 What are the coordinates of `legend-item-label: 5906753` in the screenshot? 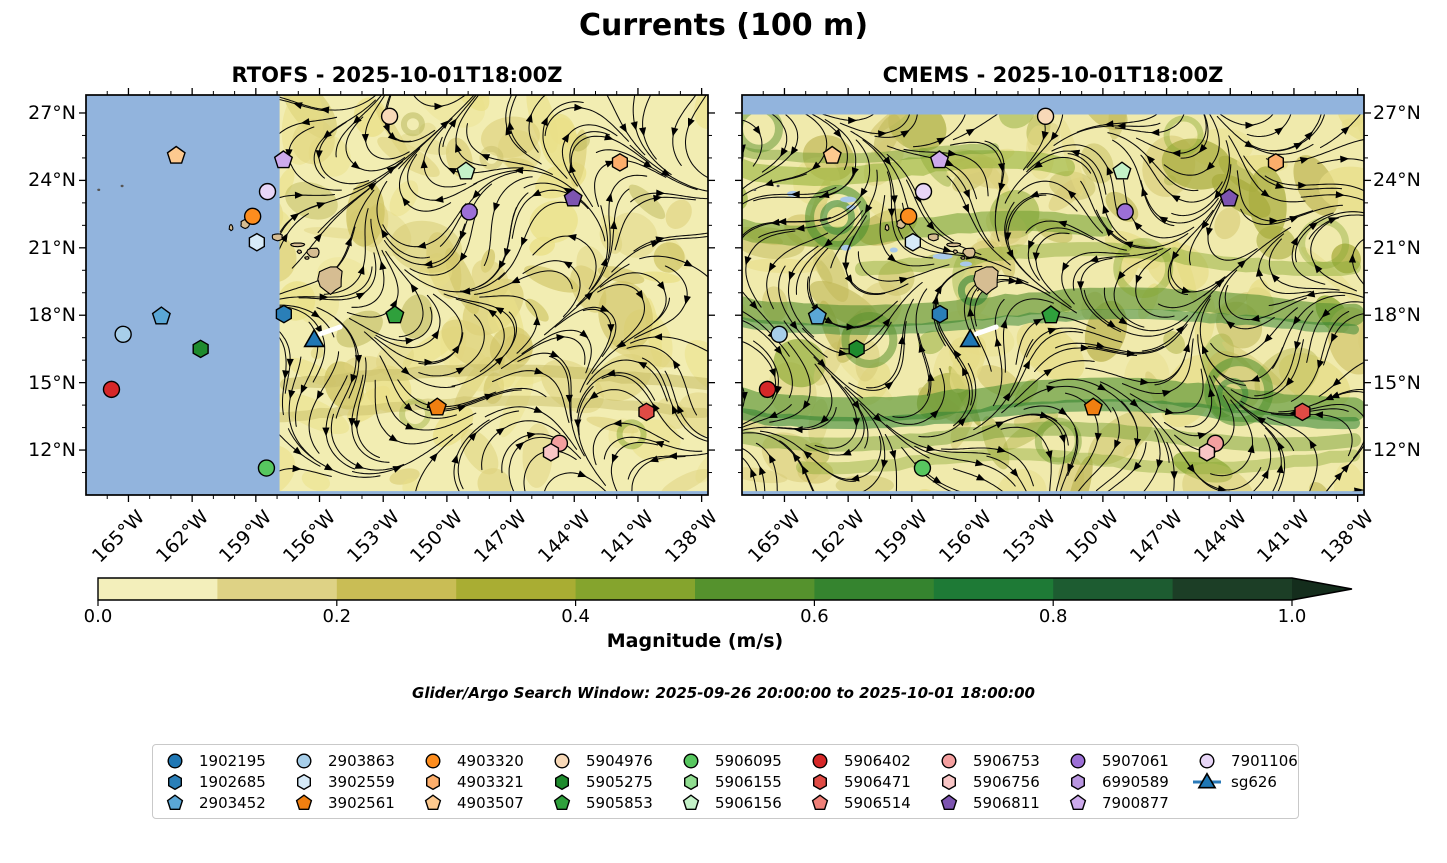 It's located at (1006, 761).